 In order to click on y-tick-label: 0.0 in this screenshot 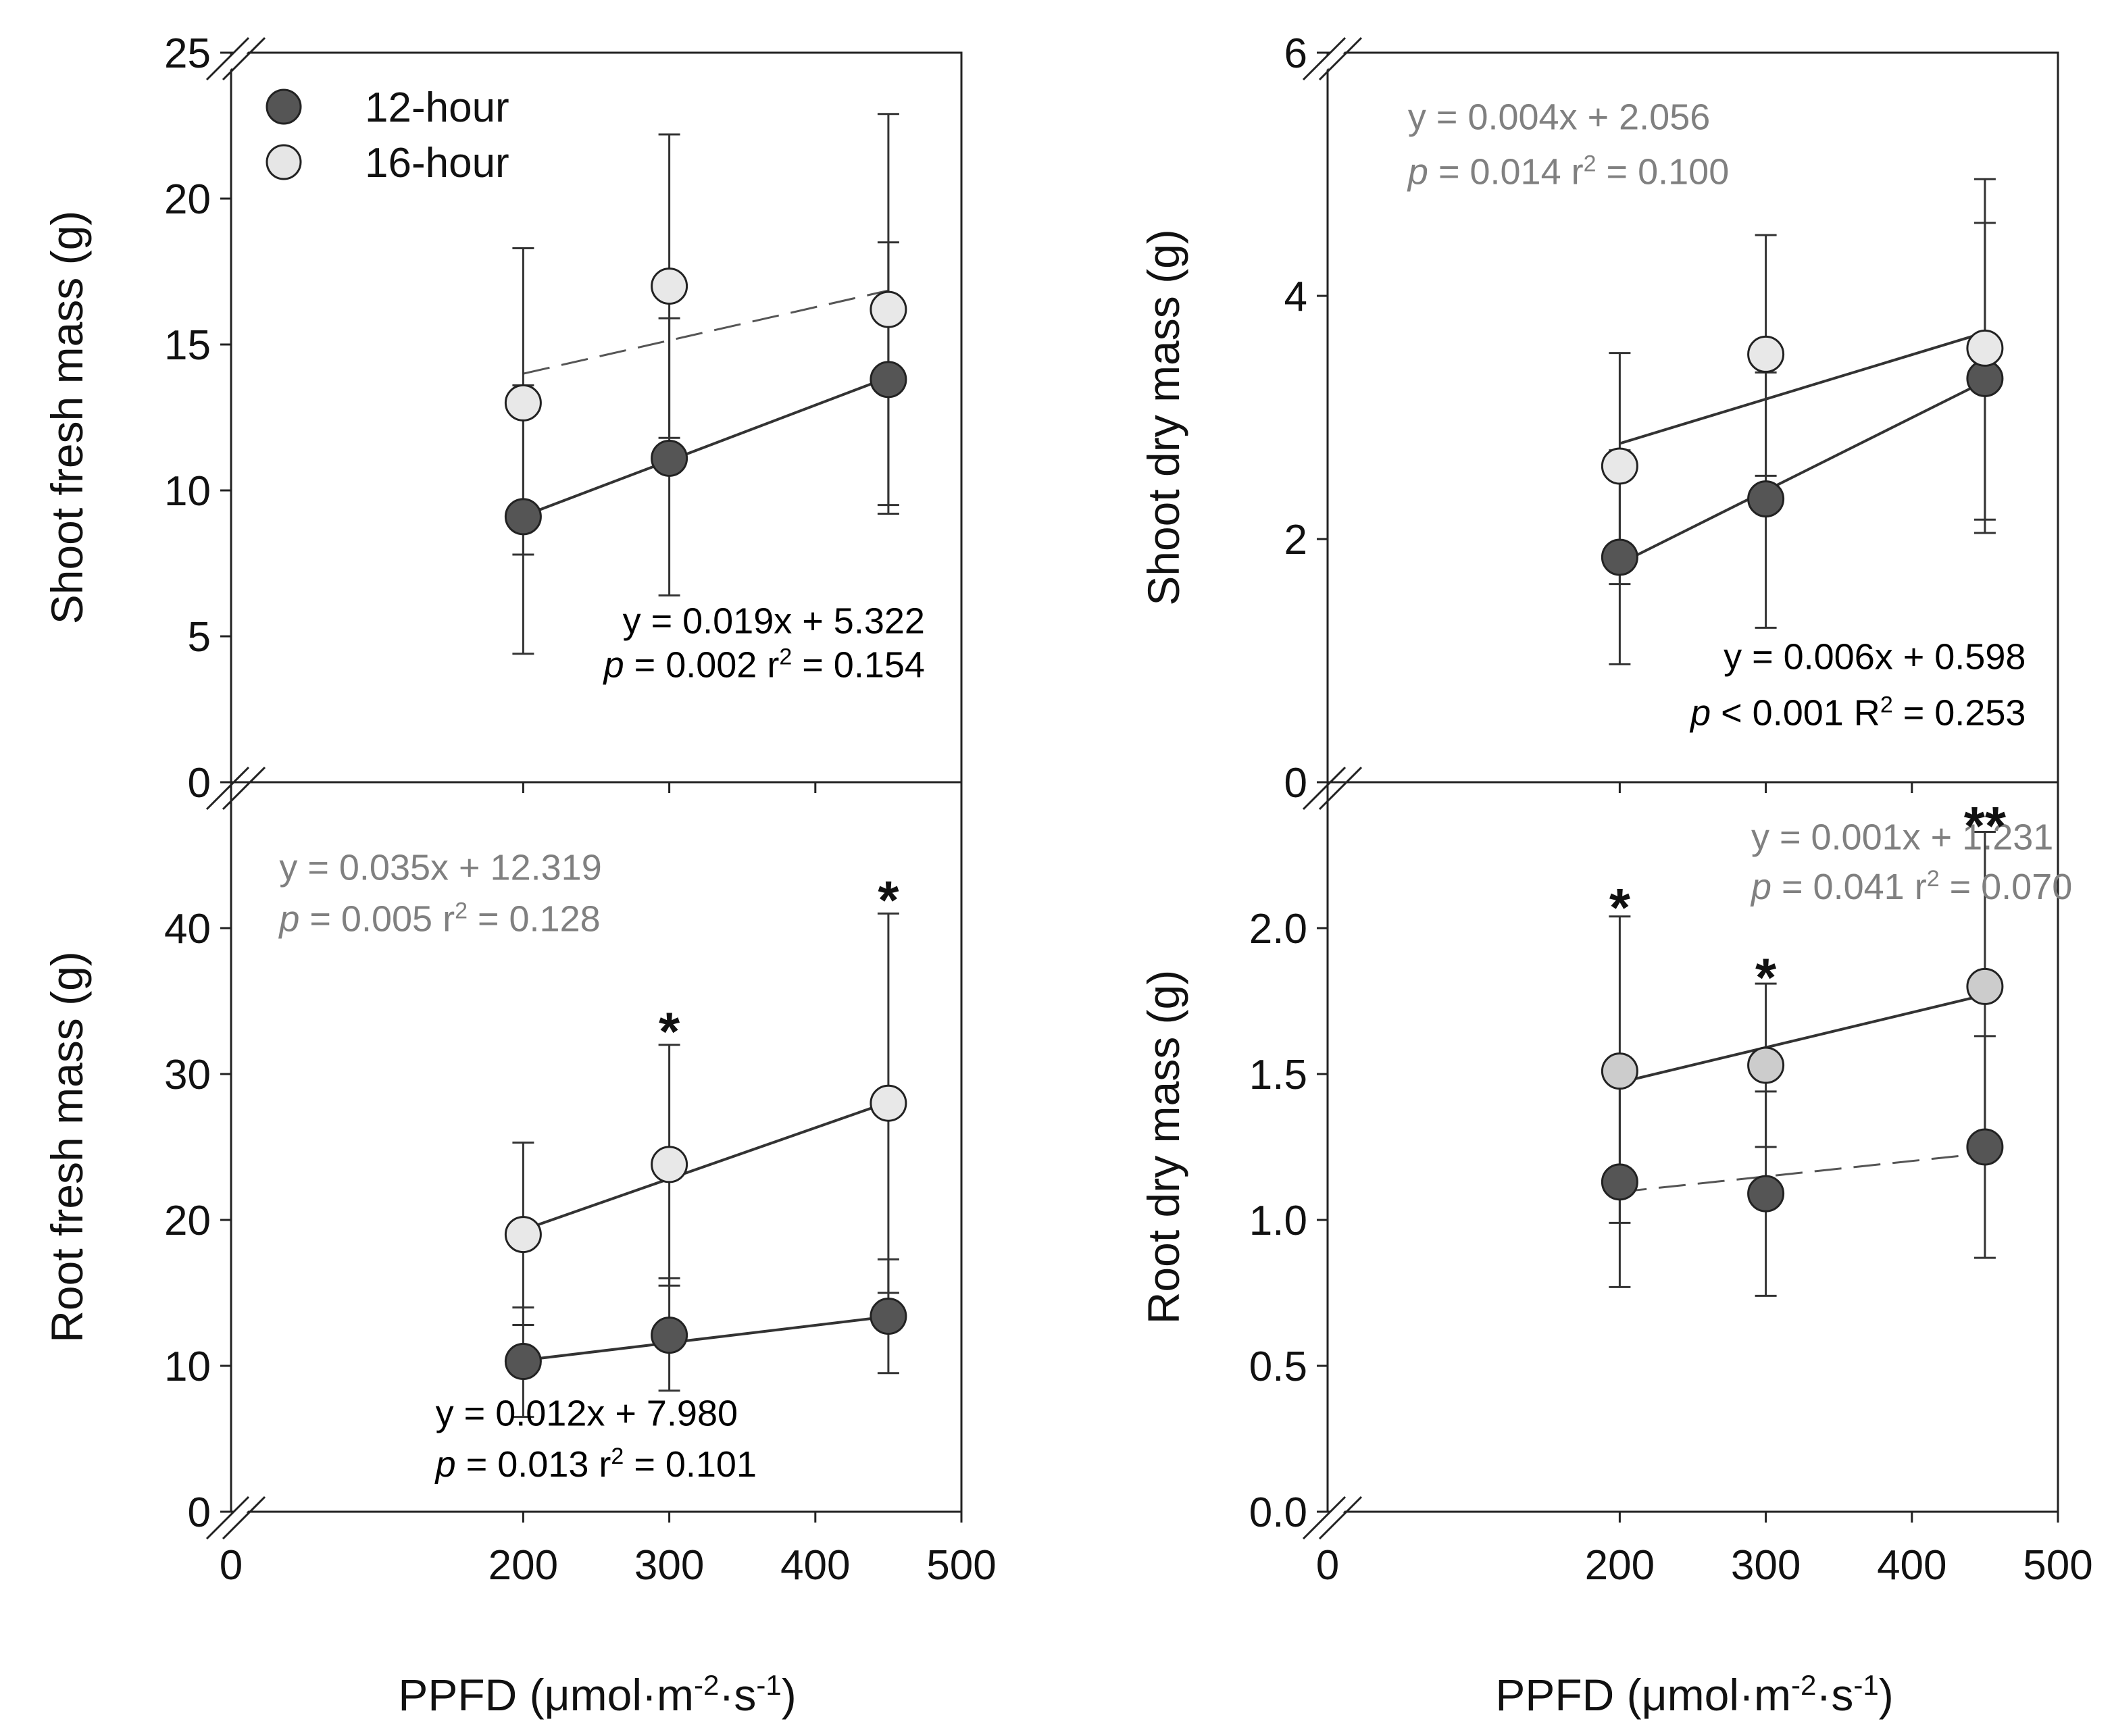, I will do `click(1278, 1512)`.